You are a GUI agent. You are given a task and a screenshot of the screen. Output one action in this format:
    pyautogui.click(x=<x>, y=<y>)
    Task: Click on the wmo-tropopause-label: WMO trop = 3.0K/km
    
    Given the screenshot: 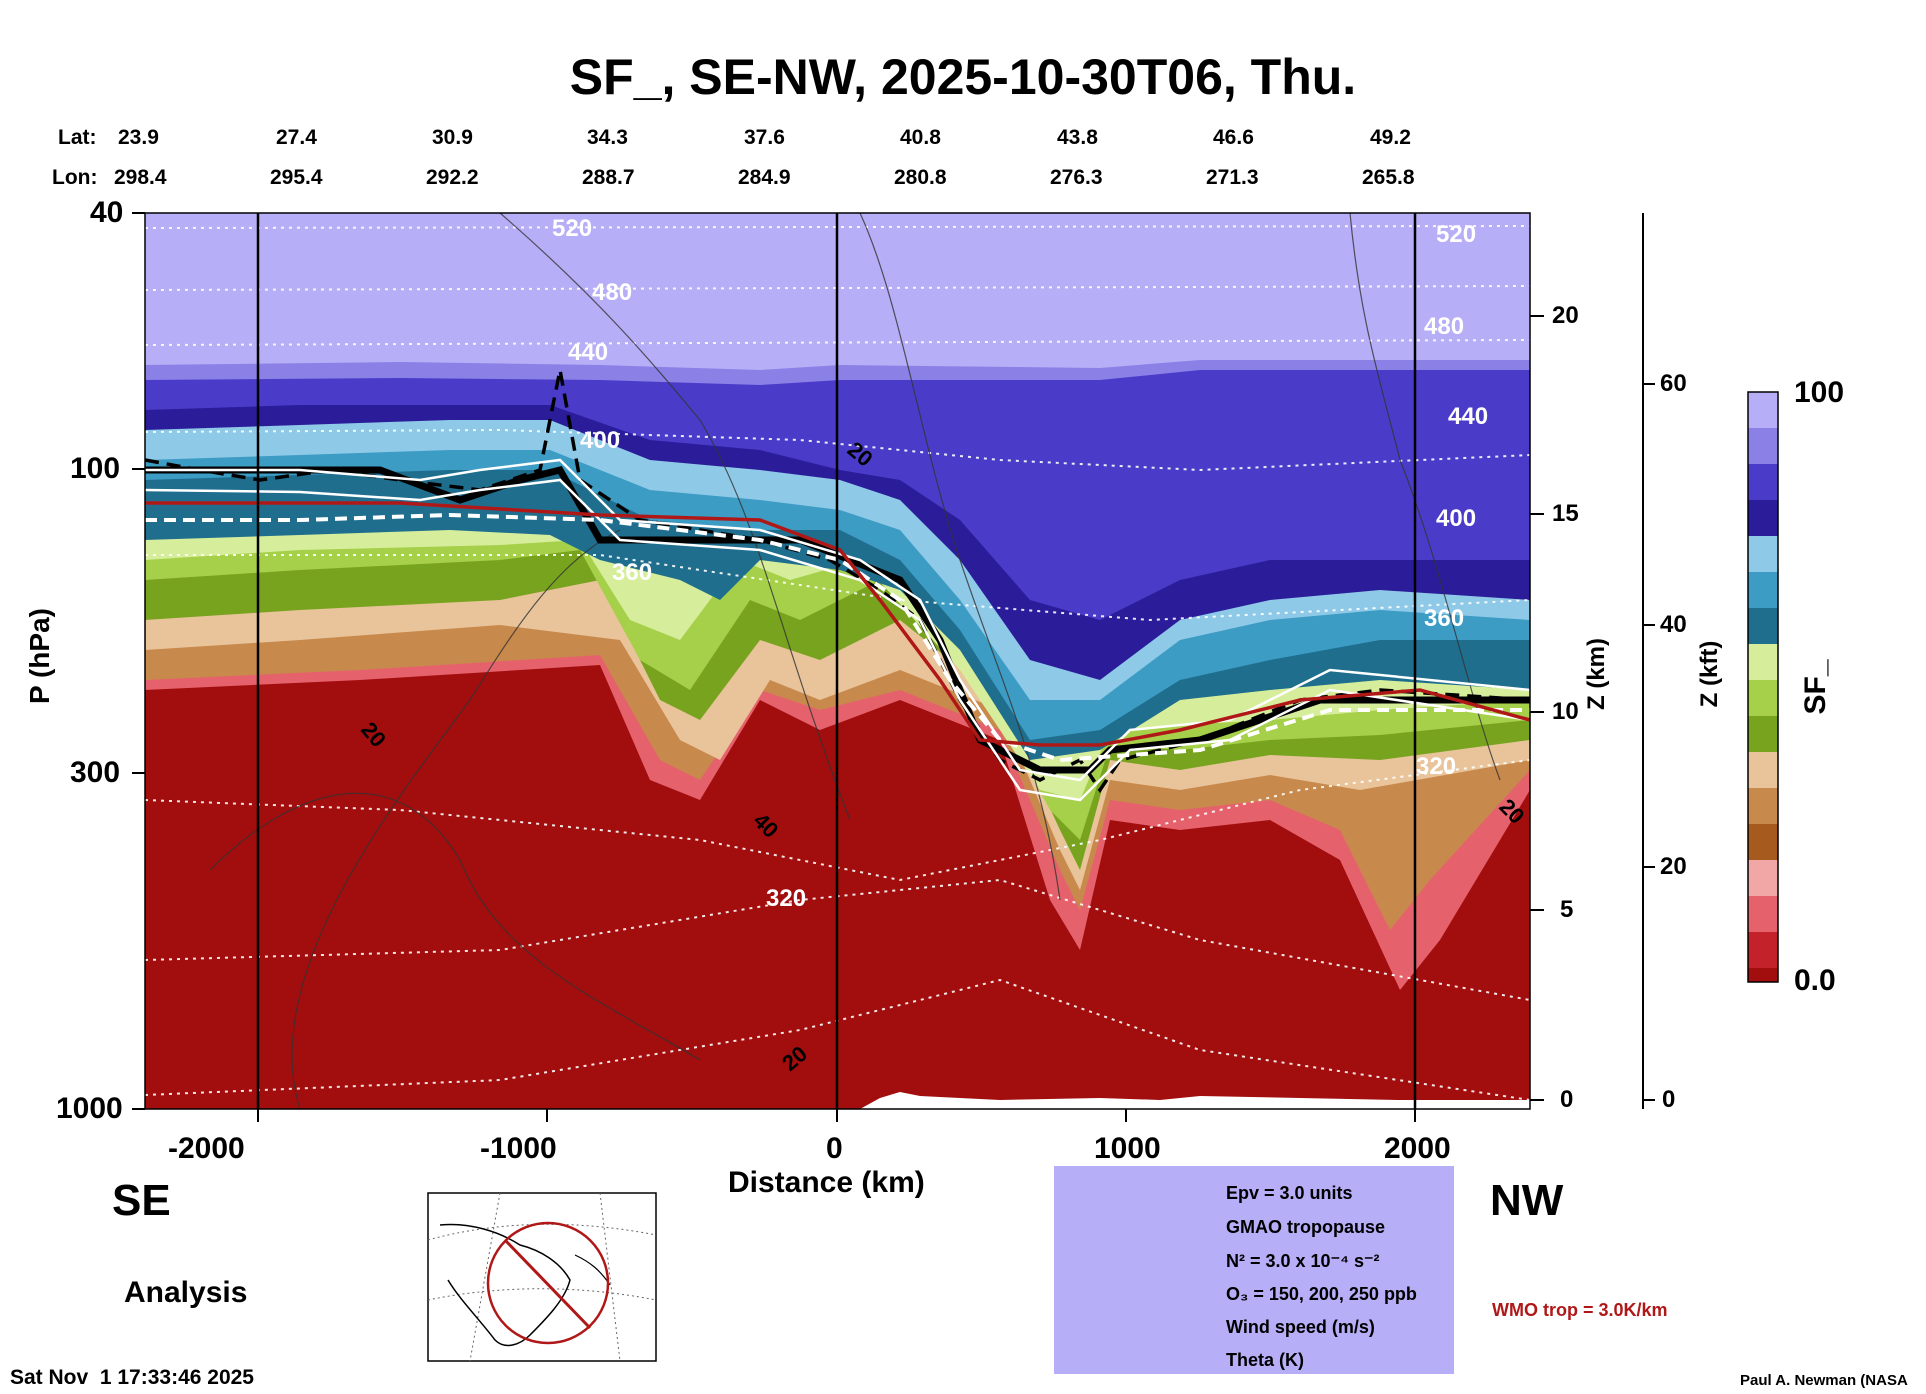 What is the action you would take?
    pyautogui.click(x=1580, y=1310)
    